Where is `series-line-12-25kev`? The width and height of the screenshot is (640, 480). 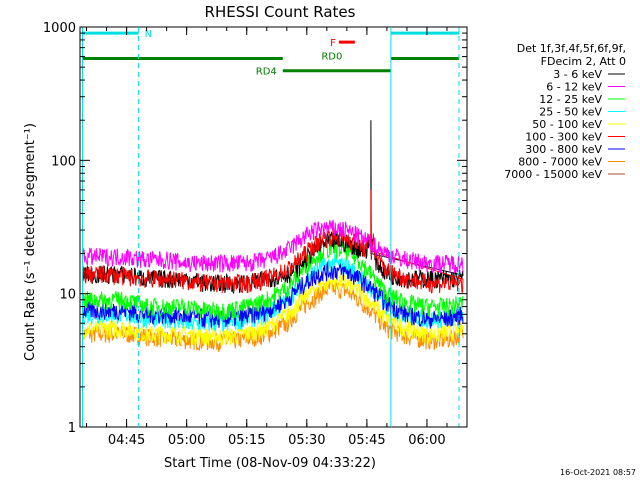
series-line-12-25kev is located at coordinates (273, 280).